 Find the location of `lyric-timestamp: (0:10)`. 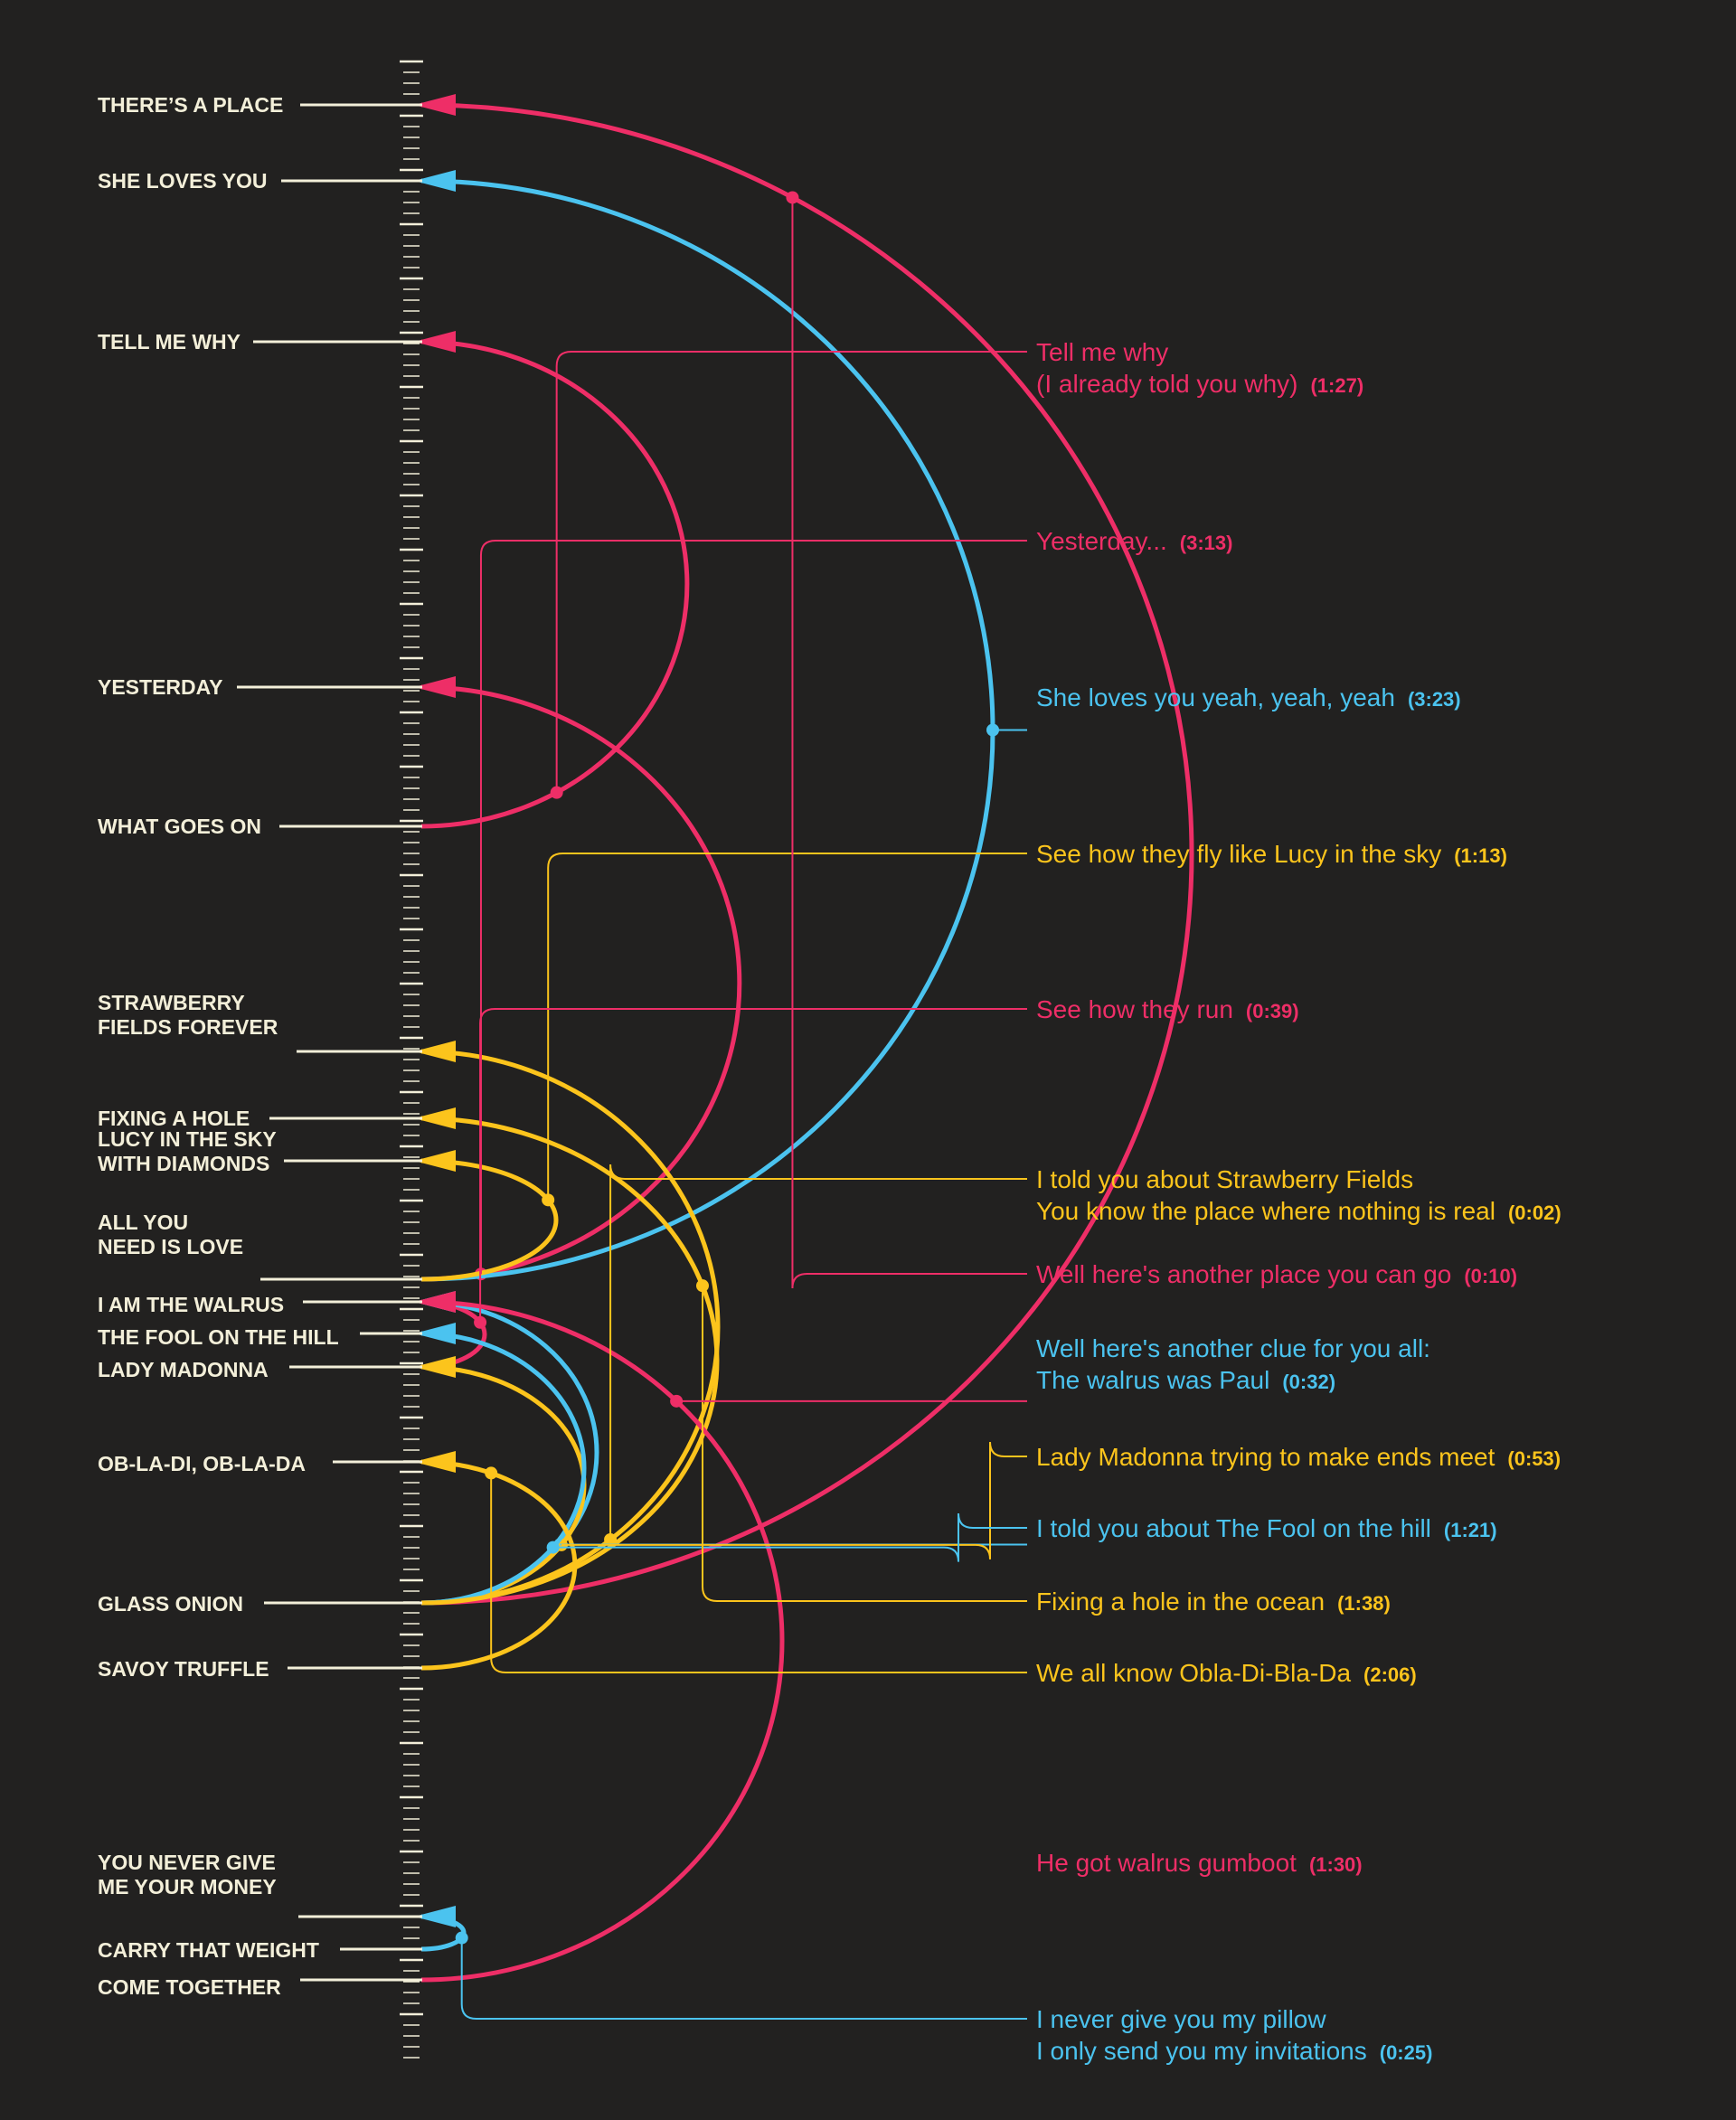

lyric-timestamp: (0:10) is located at coordinates (1491, 1276).